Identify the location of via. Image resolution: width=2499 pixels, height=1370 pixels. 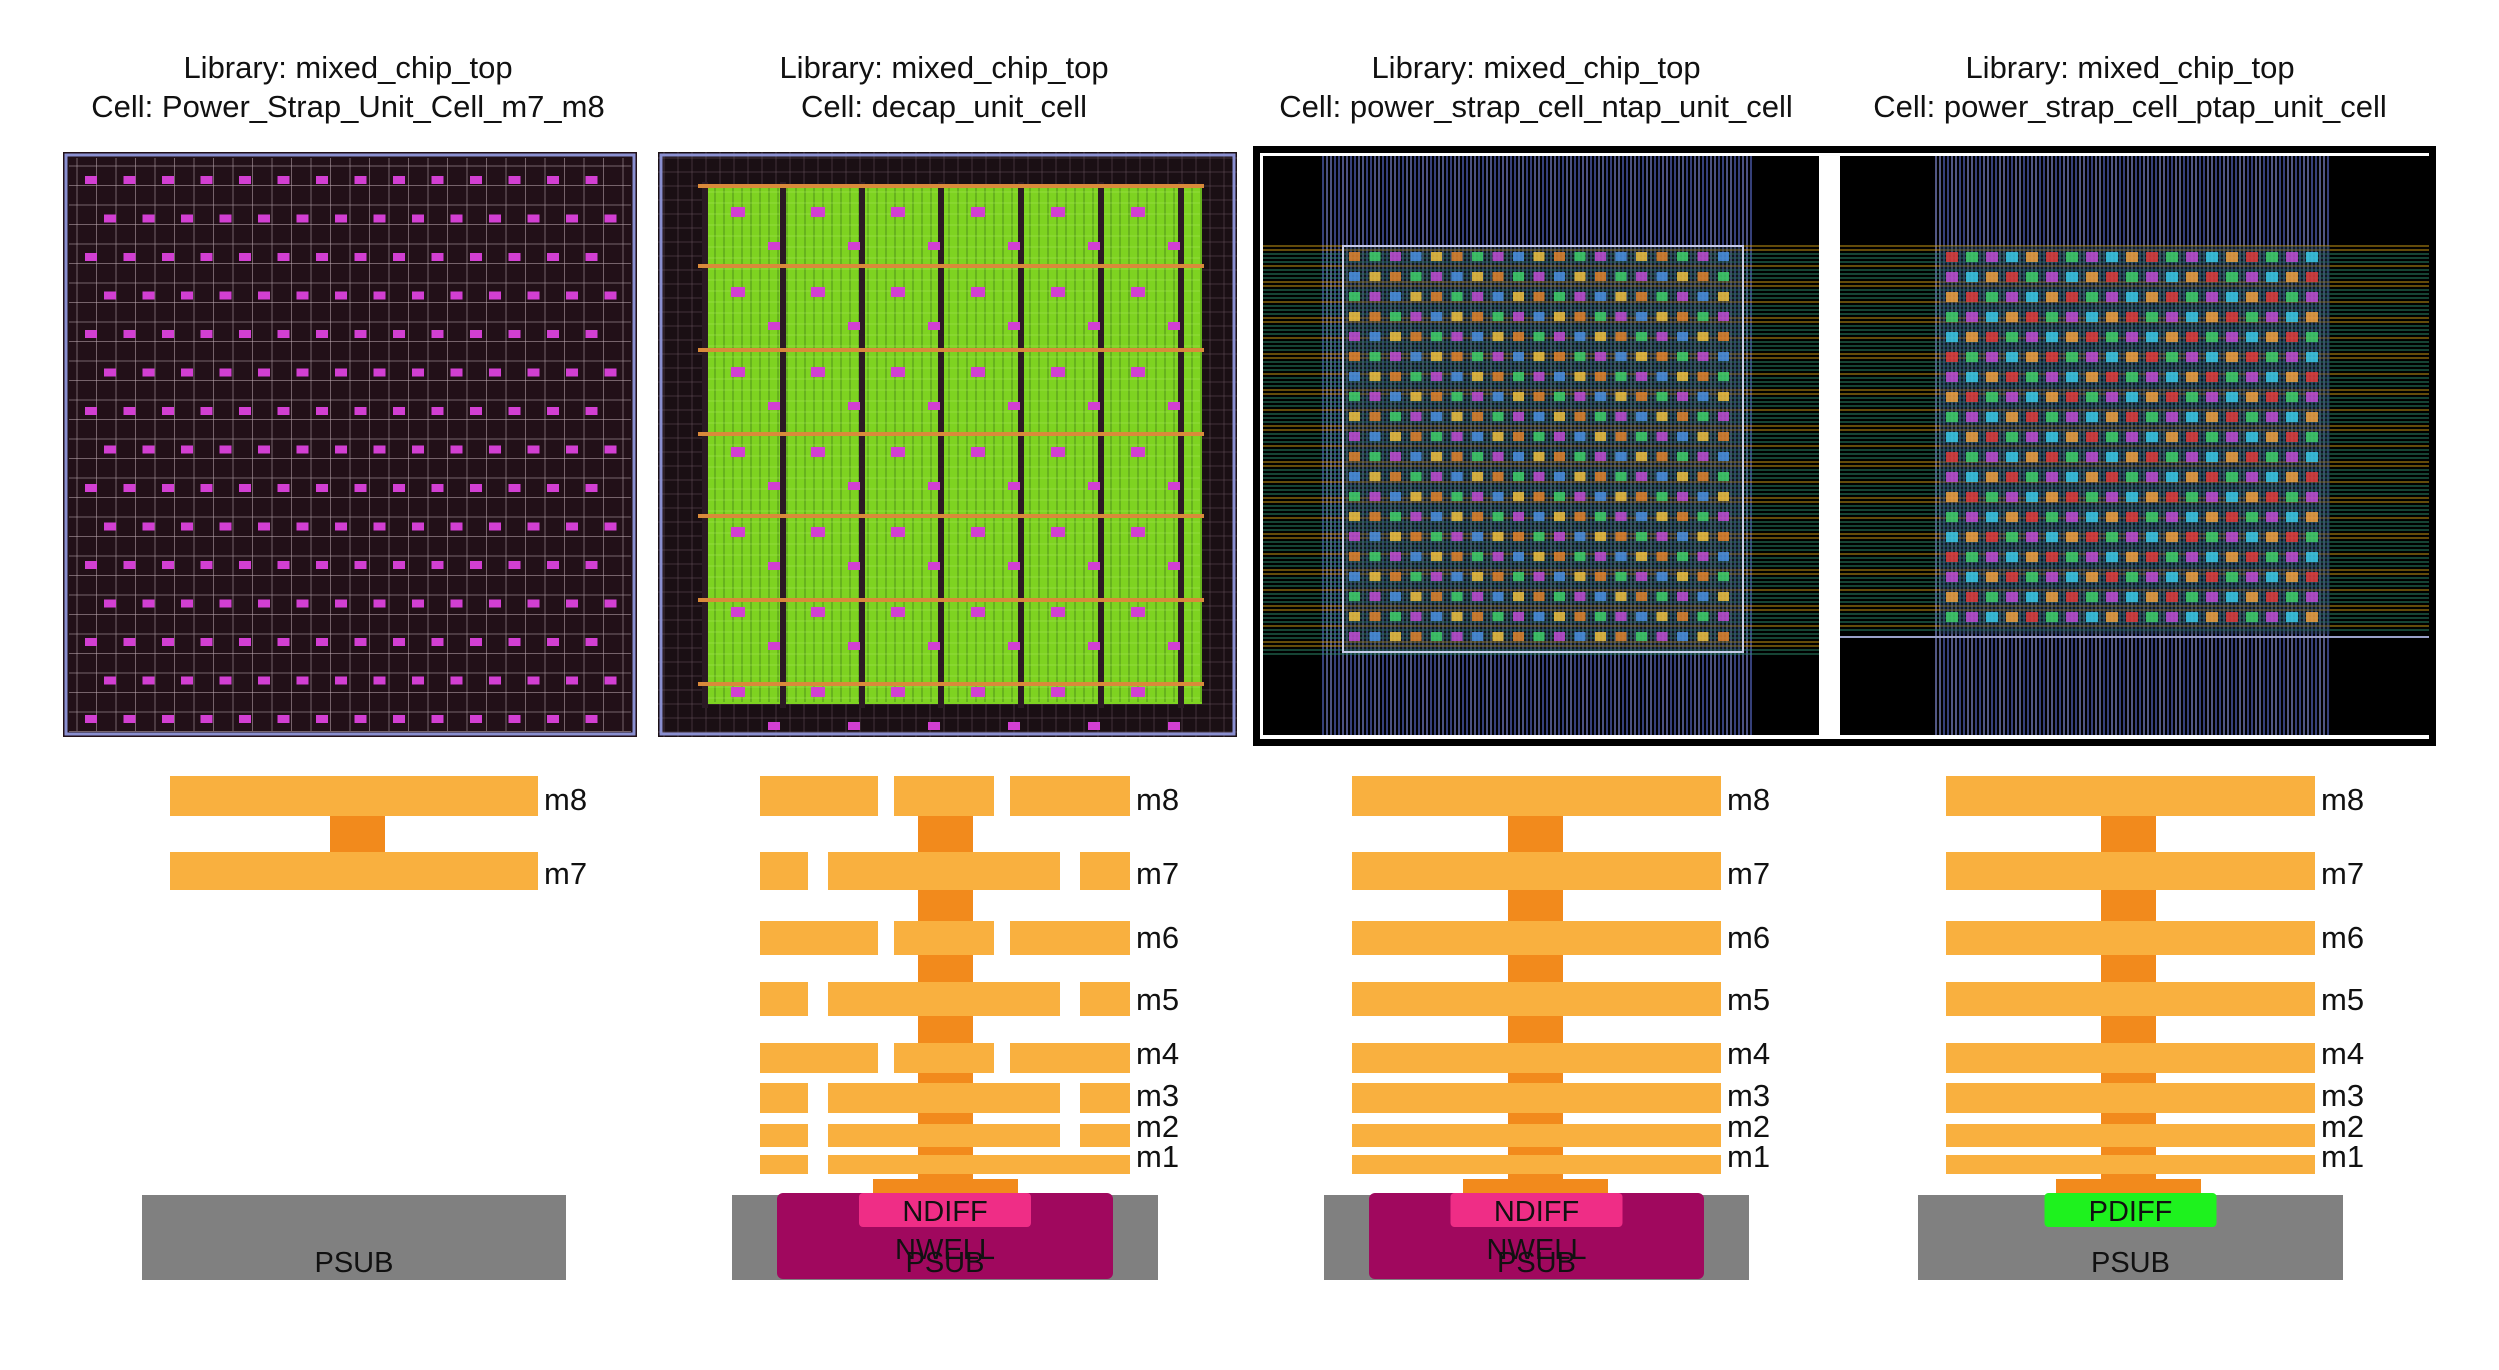
(357, 837).